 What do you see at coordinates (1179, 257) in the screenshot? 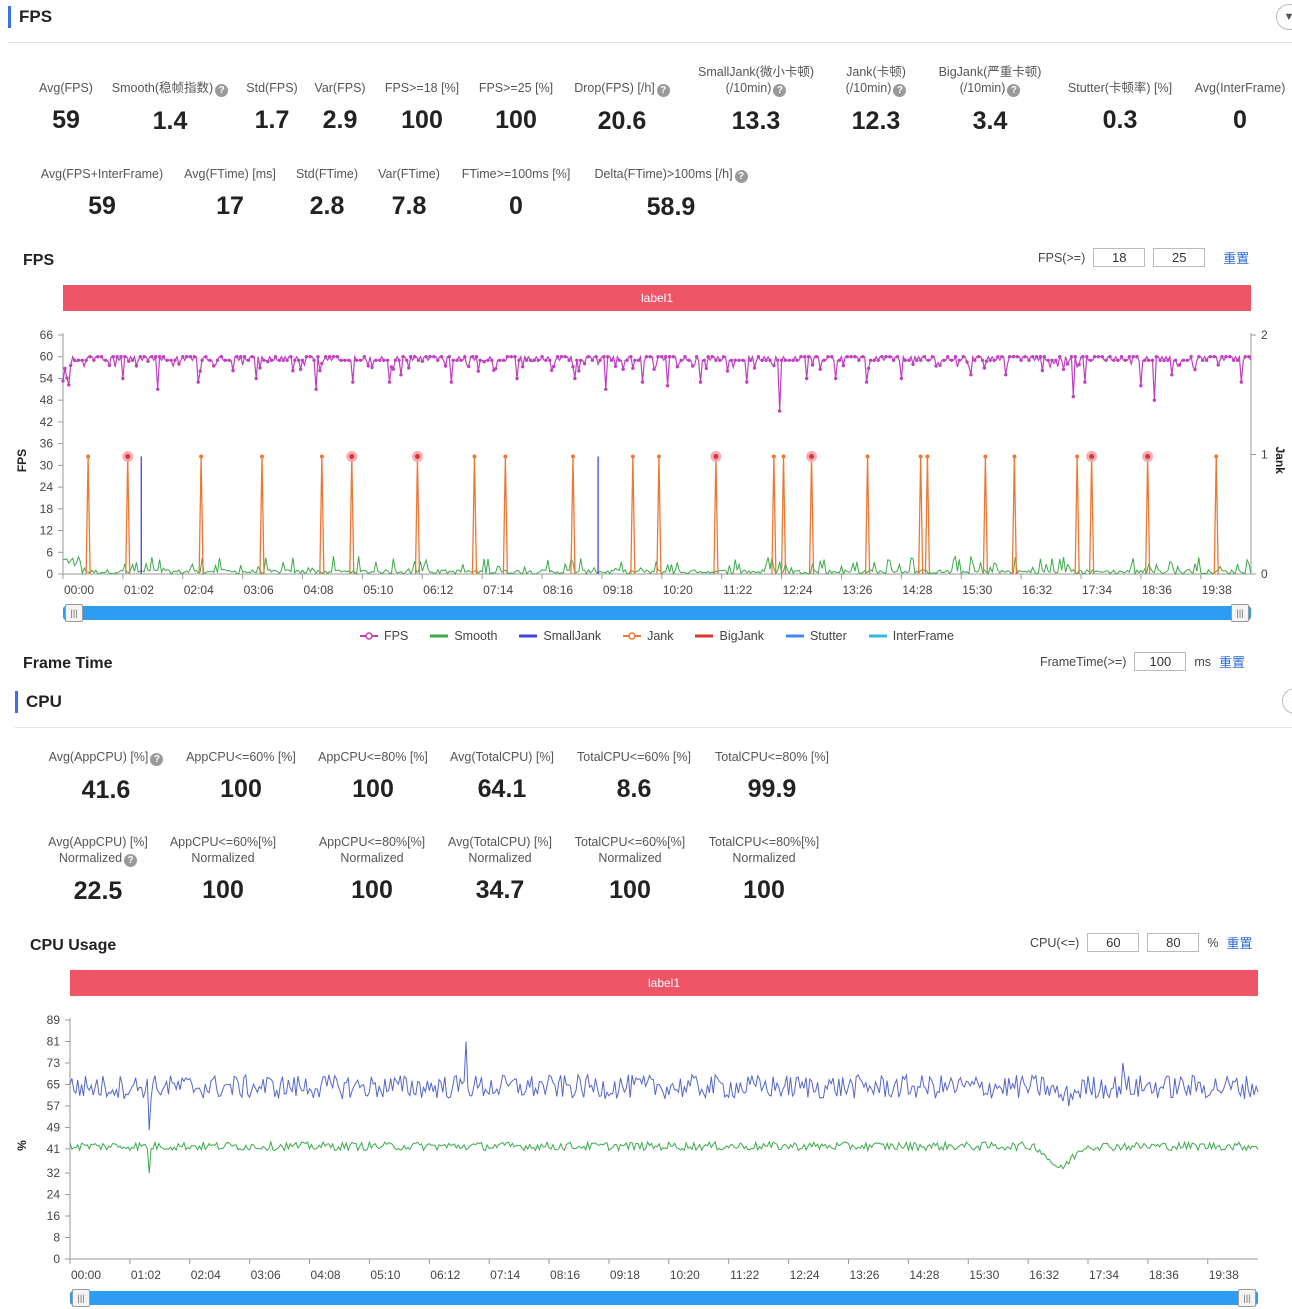
I see `fps-threshold2-input` at bounding box center [1179, 257].